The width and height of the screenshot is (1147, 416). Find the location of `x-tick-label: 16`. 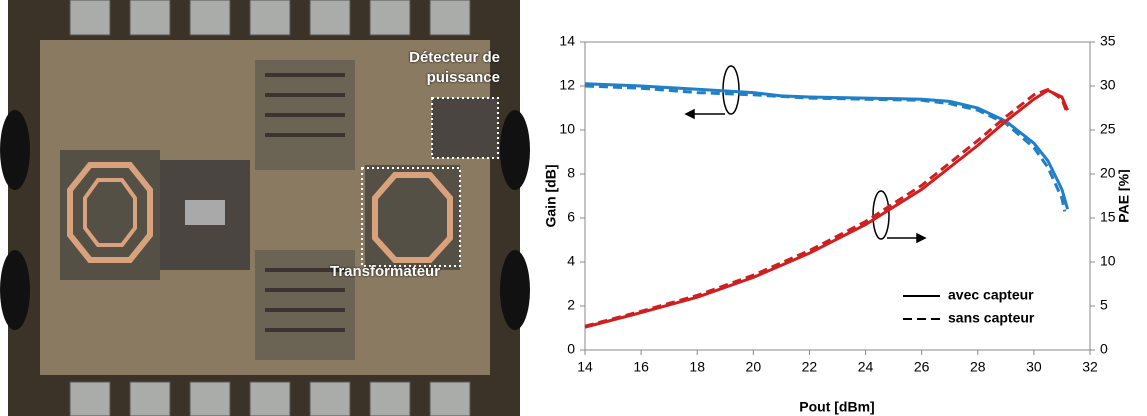

x-tick-label: 16 is located at coordinates (641, 367).